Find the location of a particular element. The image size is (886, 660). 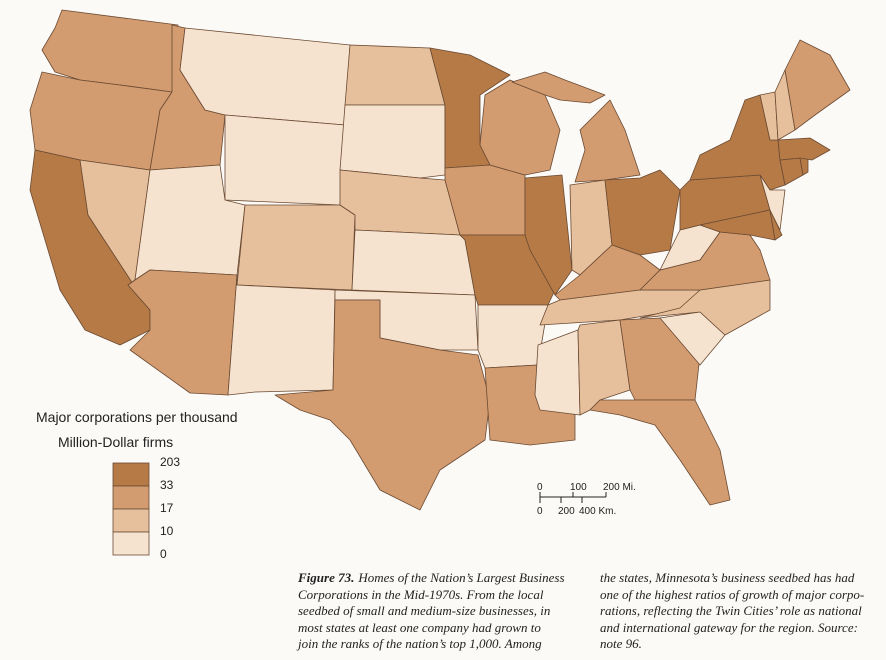

caption-text: note 96. is located at coordinates (621, 643).